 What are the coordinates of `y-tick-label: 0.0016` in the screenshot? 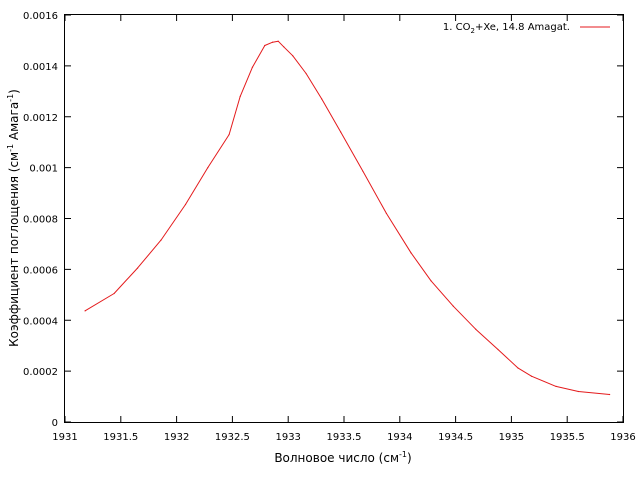 It's located at (40, 16).